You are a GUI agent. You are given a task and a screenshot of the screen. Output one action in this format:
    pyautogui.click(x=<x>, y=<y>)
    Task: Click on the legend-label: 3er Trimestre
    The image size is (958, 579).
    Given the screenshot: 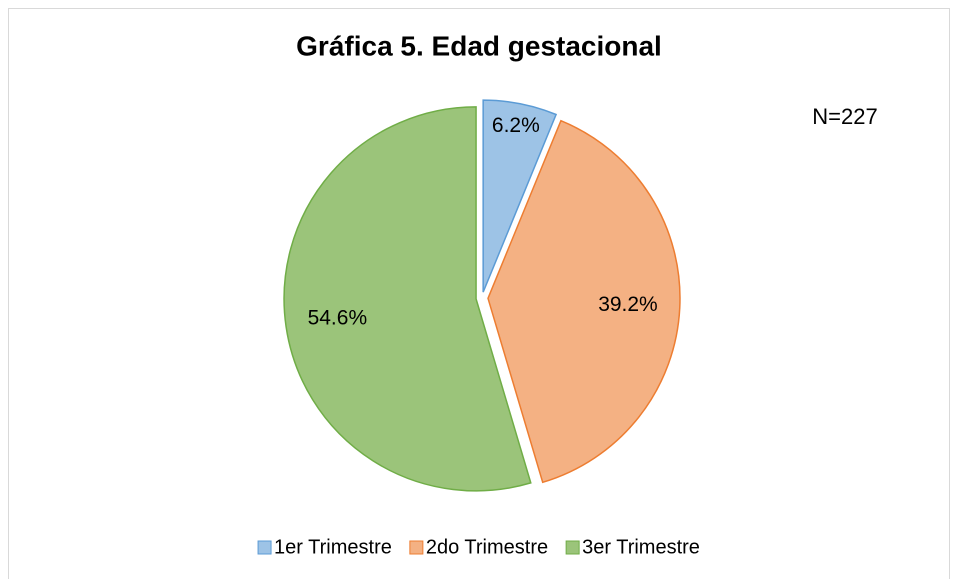 What is the action you would take?
    pyautogui.click(x=641, y=547)
    